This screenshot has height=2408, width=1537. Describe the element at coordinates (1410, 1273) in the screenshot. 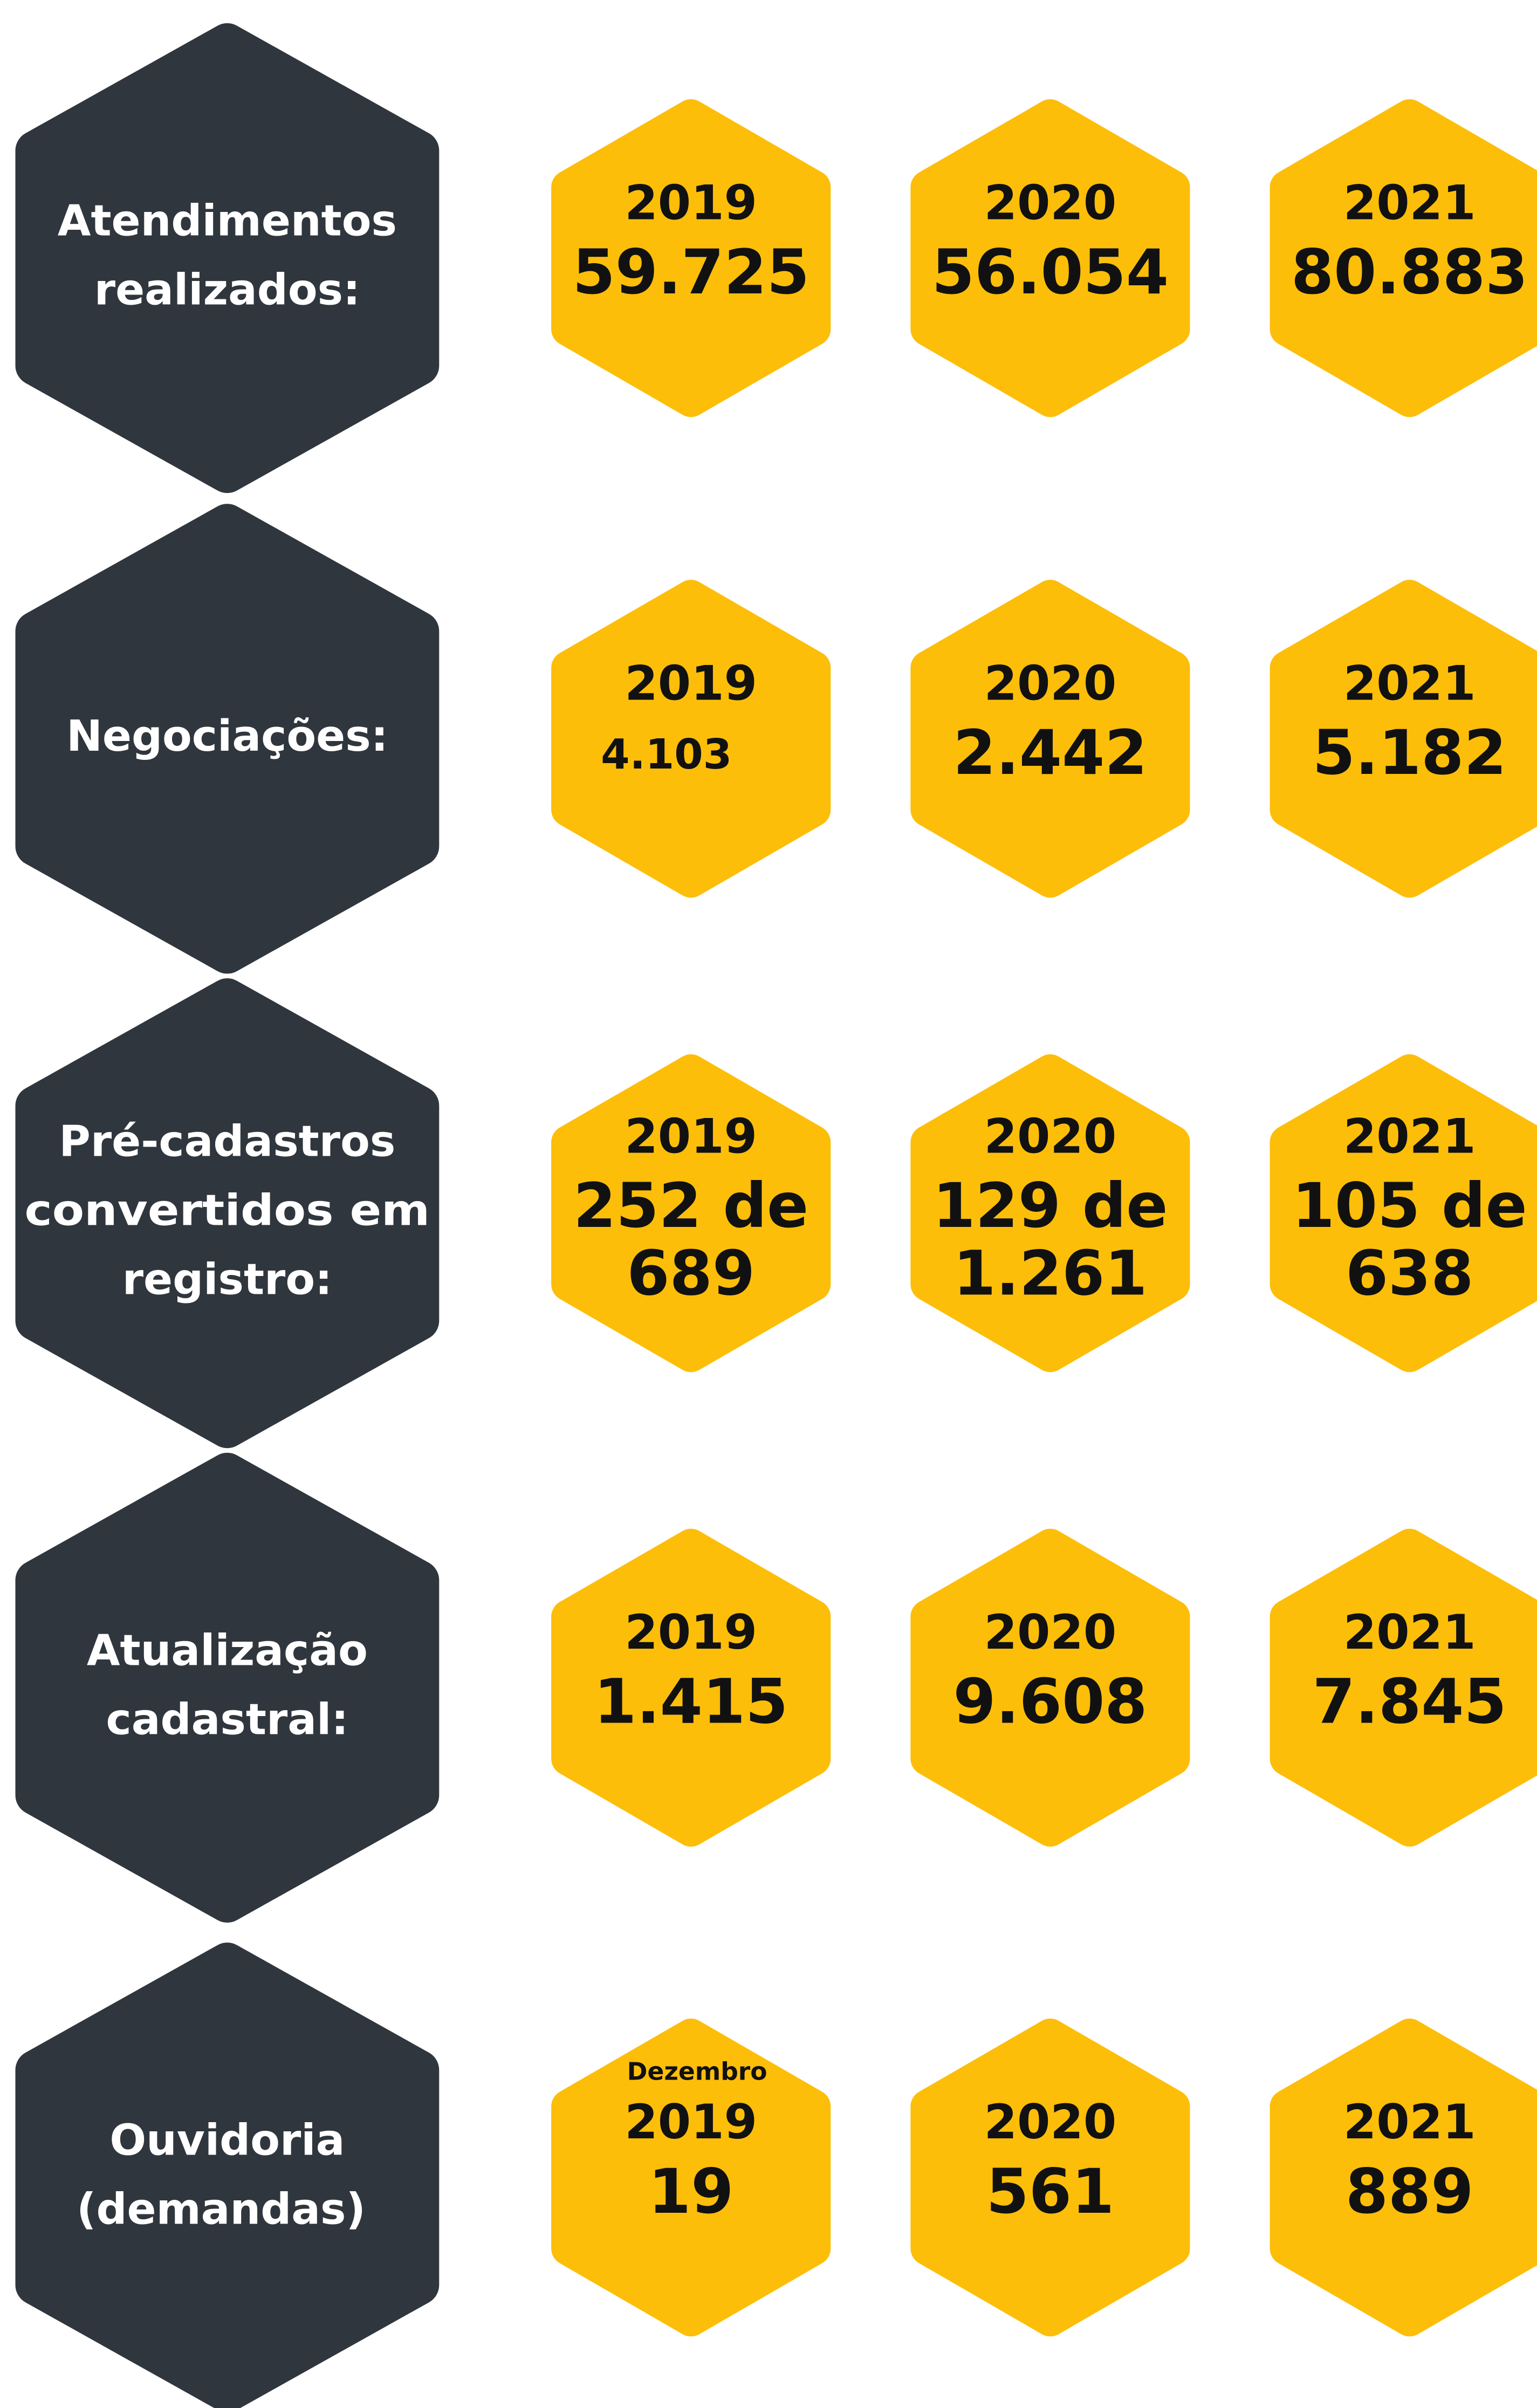

I see `value: 638` at that location.